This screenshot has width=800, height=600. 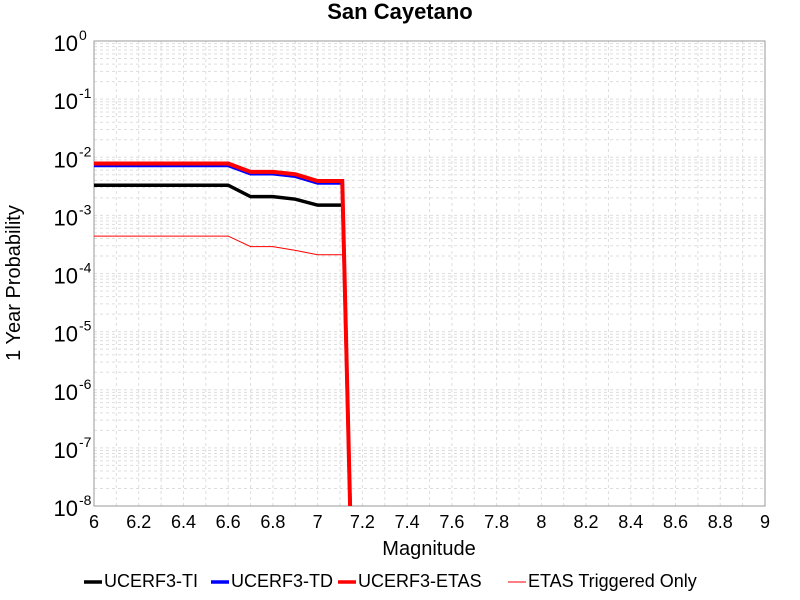 I want to click on legend-entry-3: ETAS Triggered Only, so click(x=612, y=581).